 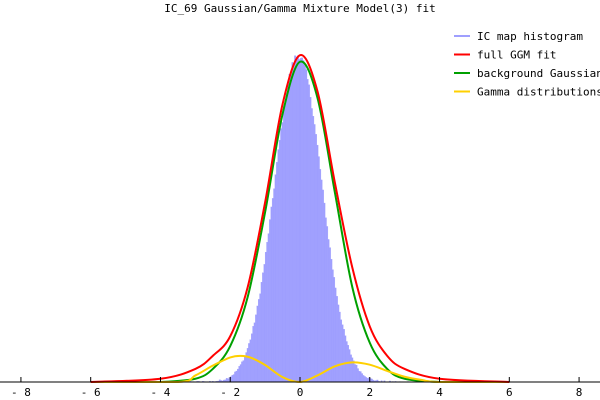 I want to click on legend-label: IC map histogram, so click(x=530, y=36).